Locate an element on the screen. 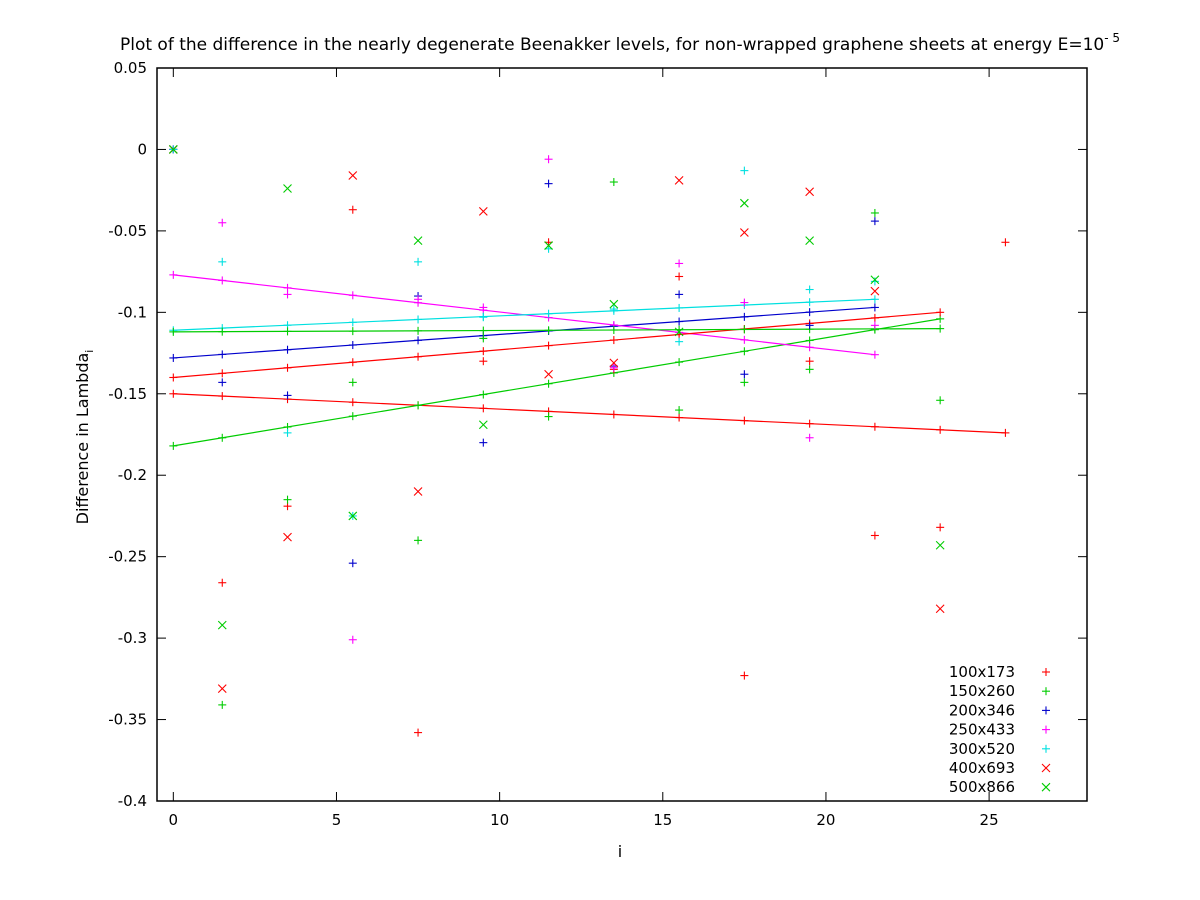  legend-label-400x693: 400x693 is located at coordinates (982, 768).